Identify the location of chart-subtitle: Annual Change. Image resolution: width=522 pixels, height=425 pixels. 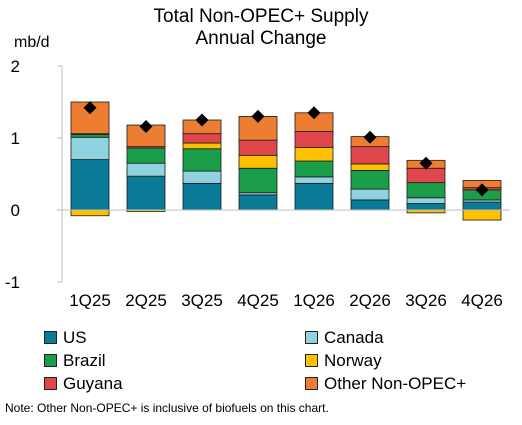
(261, 38).